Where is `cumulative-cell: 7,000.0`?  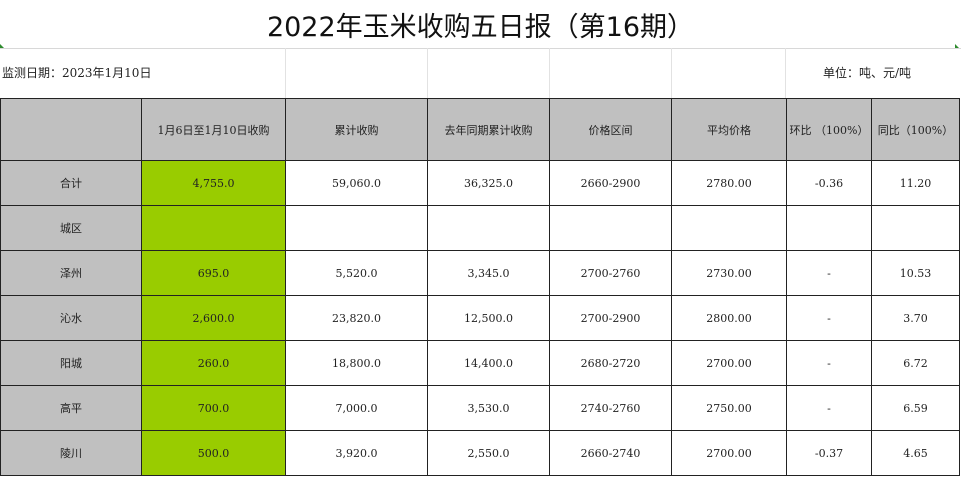
cumulative-cell: 7,000.0 is located at coordinates (356, 408).